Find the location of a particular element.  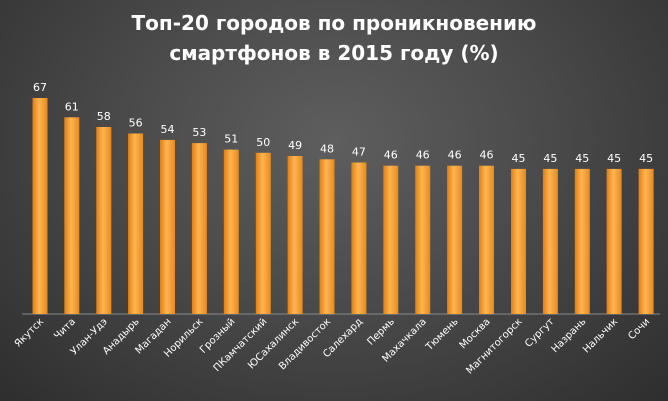

x-tick-label-11: Пермь is located at coordinates (381, 332).